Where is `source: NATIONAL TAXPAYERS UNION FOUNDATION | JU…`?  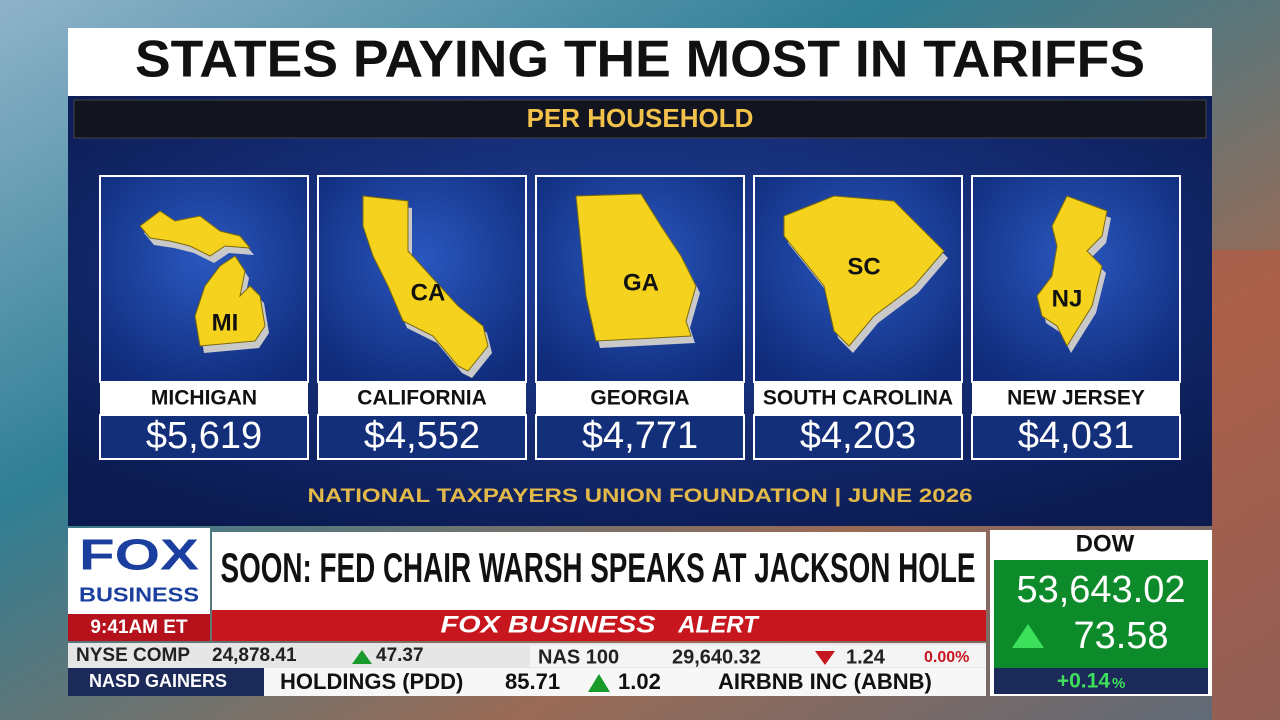
source: NATIONAL TAXPAYERS UNION FOUNDATION | JU… is located at coordinates (640, 496).